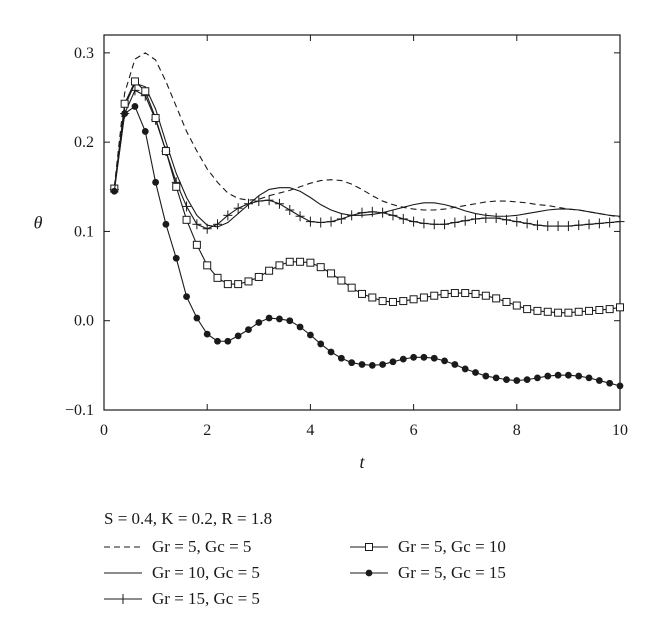 The width and height of the screenshot is (660, 638). Describe the element at coordinates (104, 430) in the screenshot. I see `x-tick-label: 0` at that location.